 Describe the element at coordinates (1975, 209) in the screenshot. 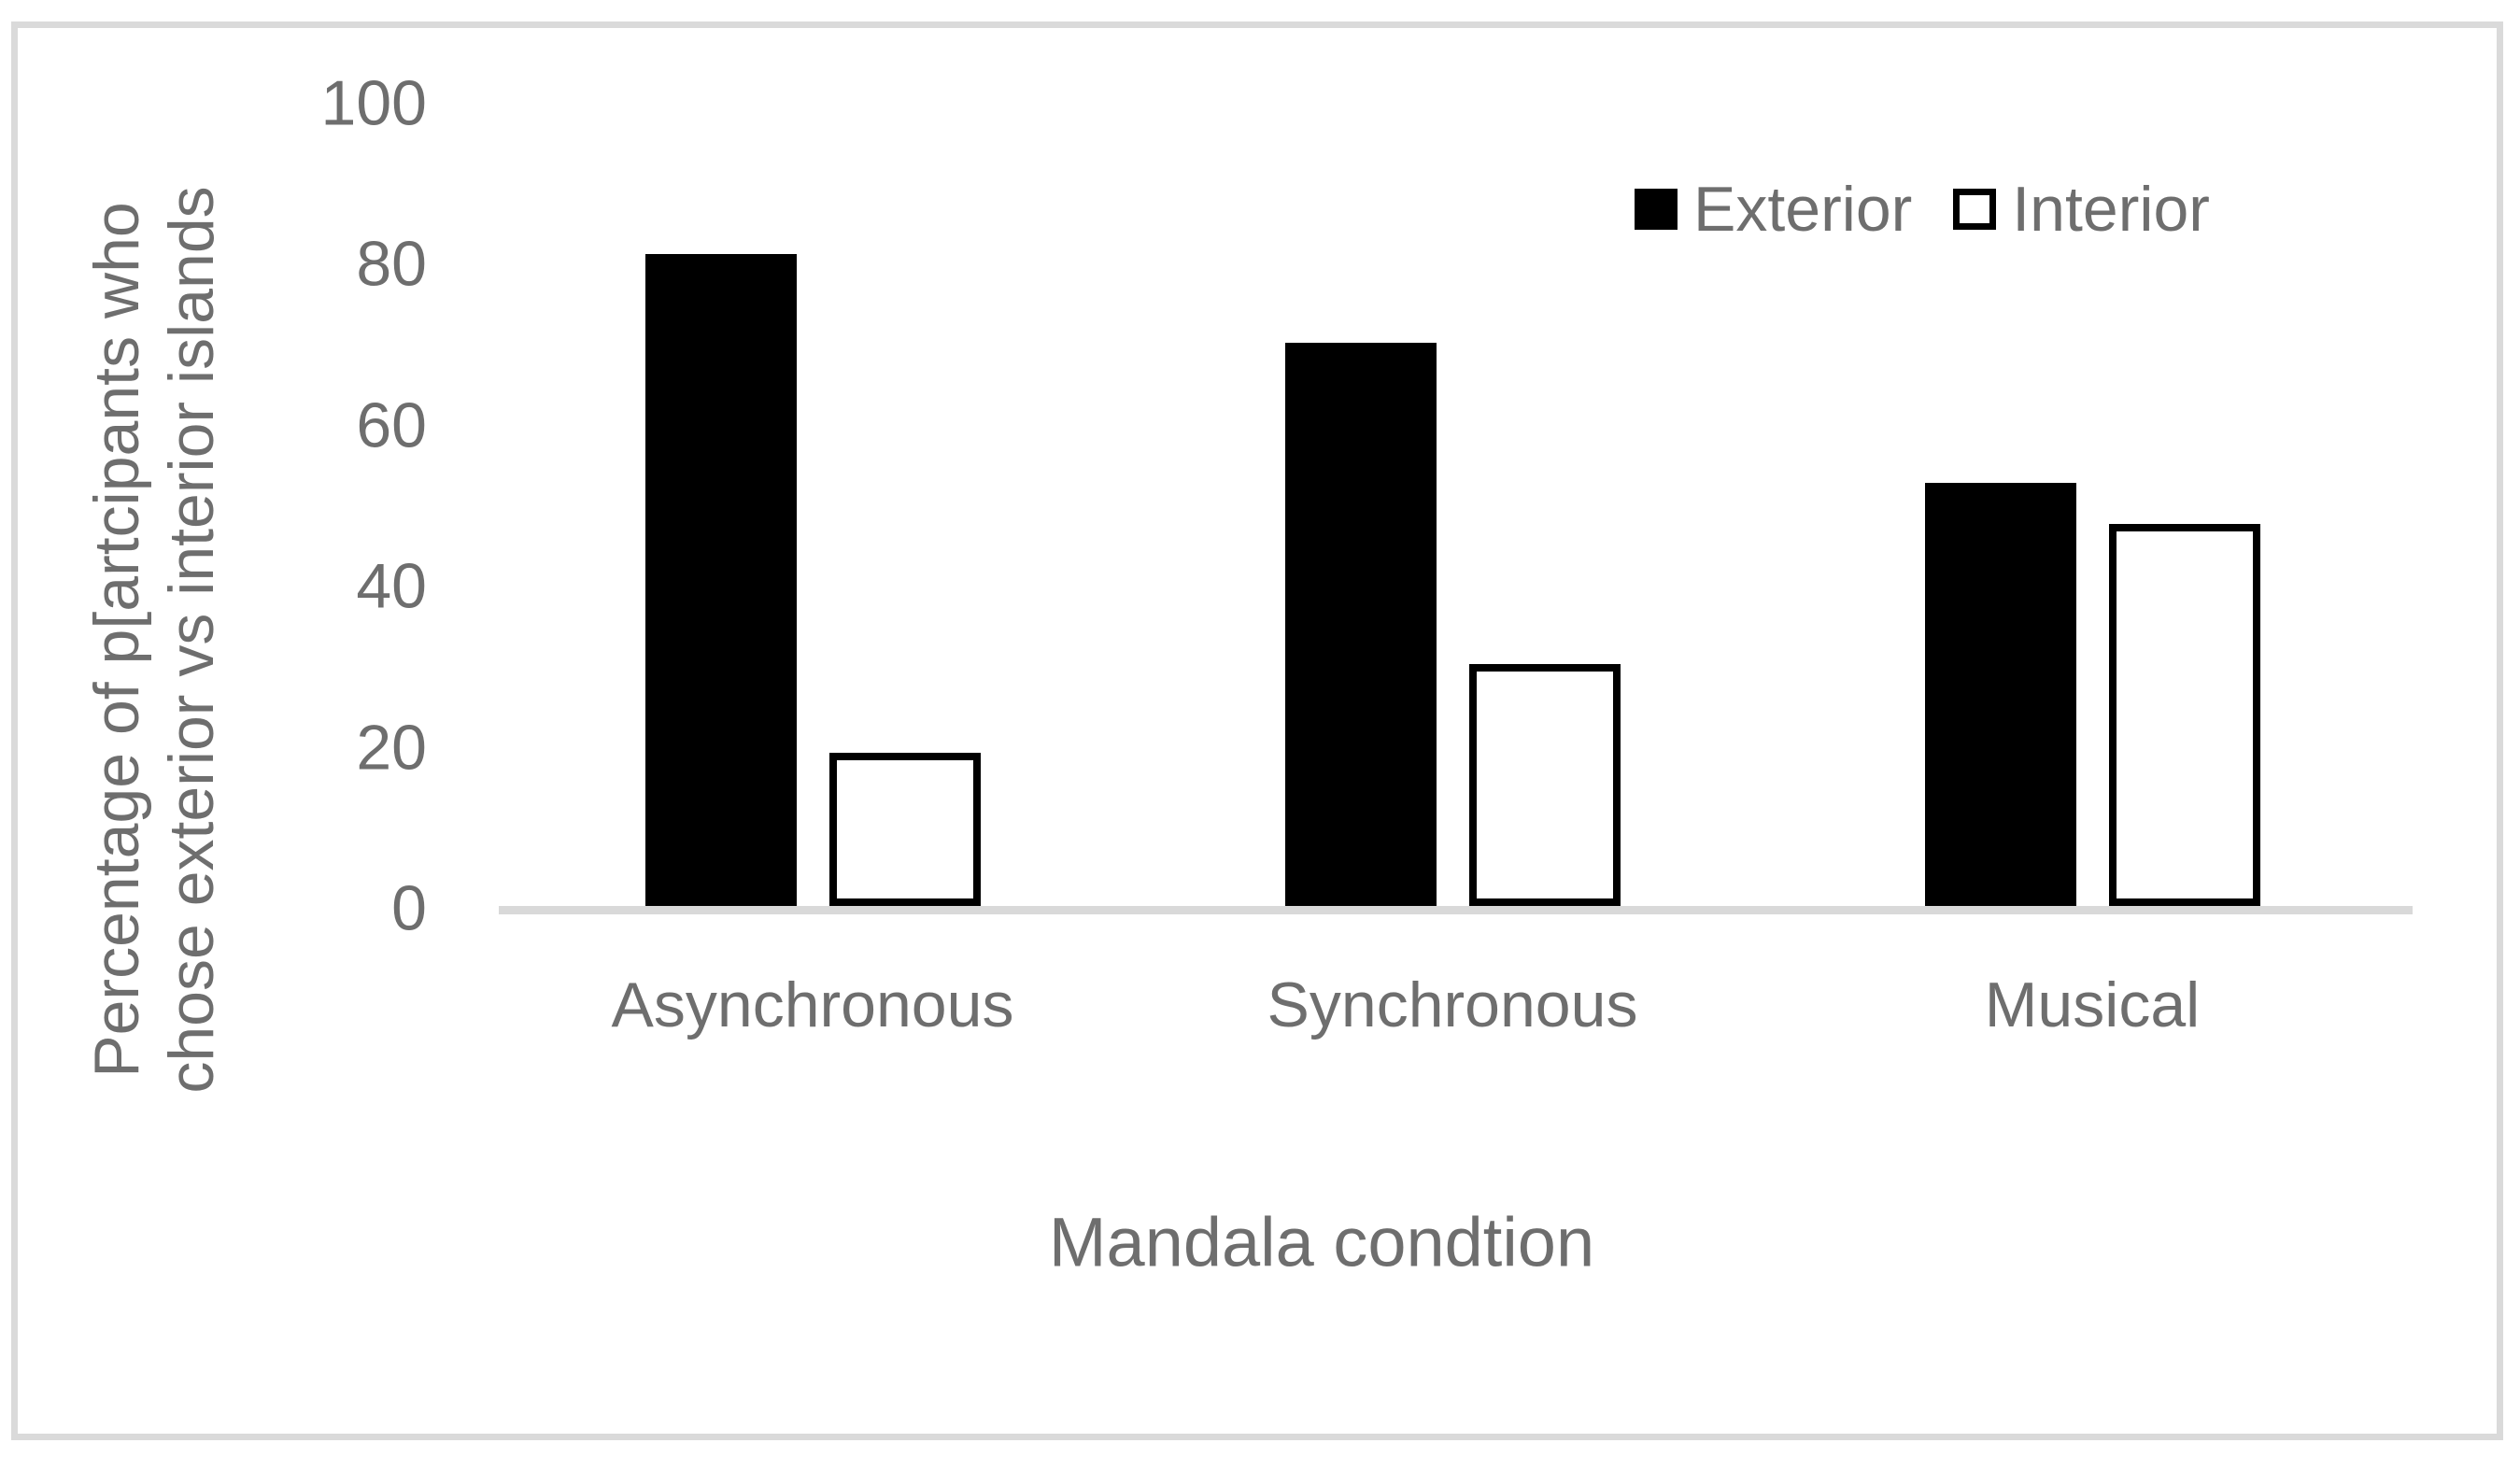

I see `legend-swatch-interior` at that location.